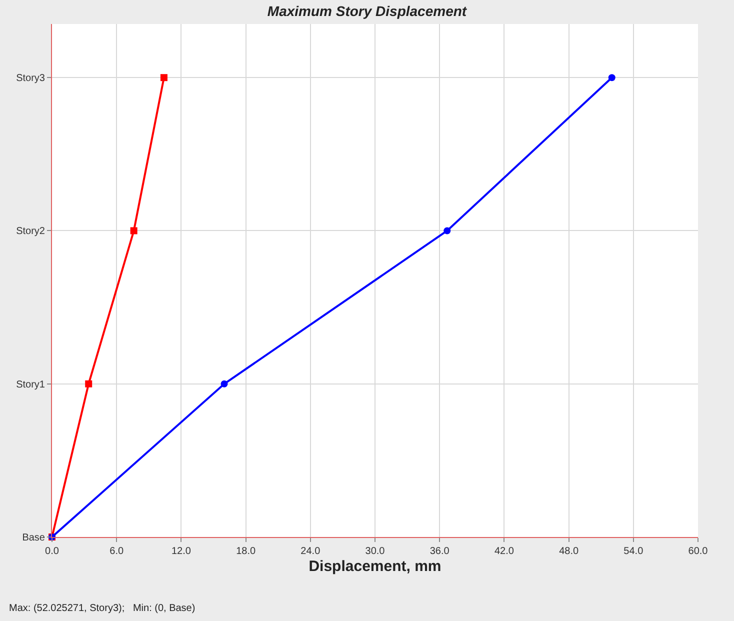 This screenshot has height=621, width=734. Describe the element at coordinates (31, 384) in the screenshot. I see `y-tick-label: Story1` at that location.